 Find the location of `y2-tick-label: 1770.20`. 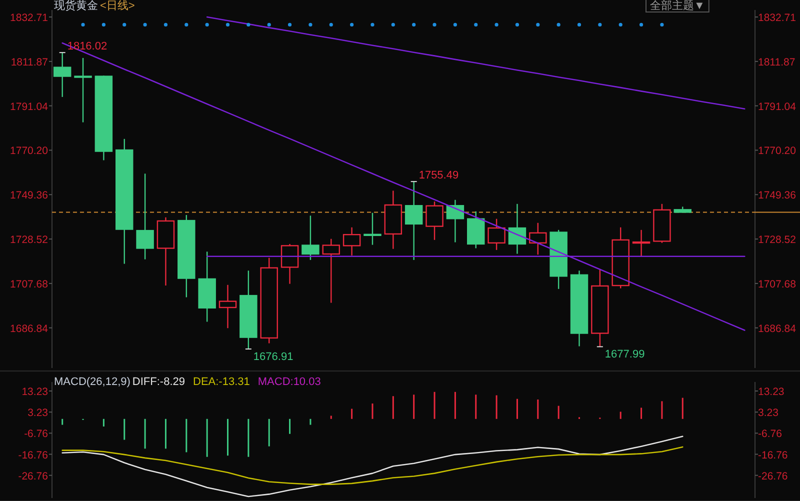

y2-tick-label: 1770.20 is located at coordinates (777, 151).